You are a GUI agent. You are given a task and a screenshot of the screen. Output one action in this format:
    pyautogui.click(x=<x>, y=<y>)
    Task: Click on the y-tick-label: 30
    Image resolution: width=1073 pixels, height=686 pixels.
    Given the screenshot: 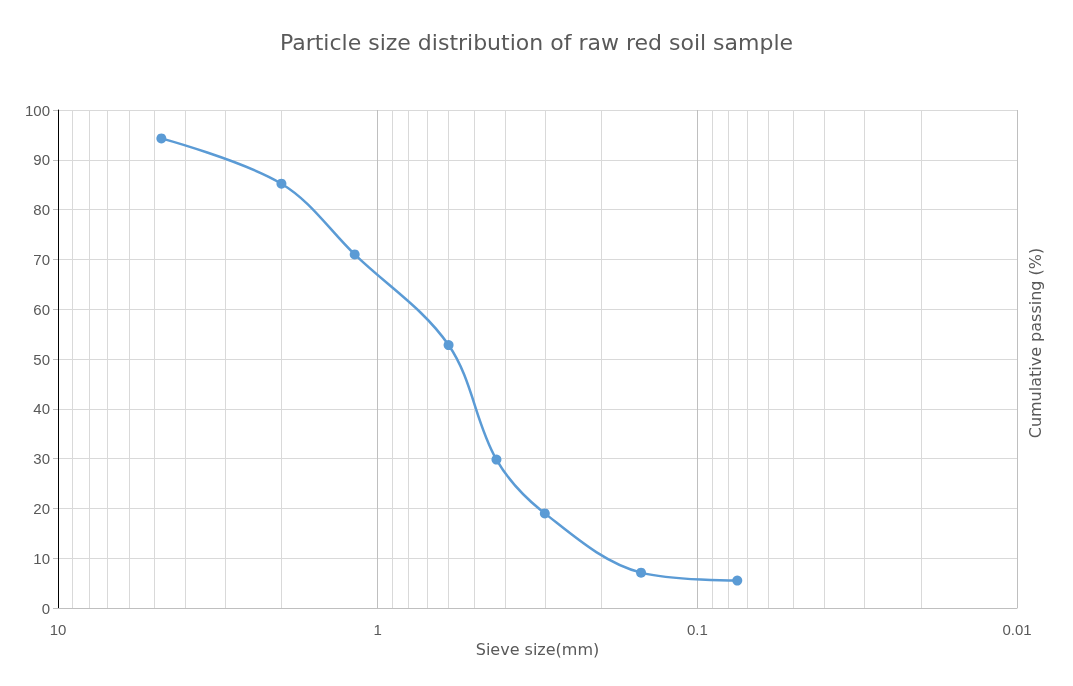 What is the action you would take?
    pyautogui.click(x=41, y=459)
    